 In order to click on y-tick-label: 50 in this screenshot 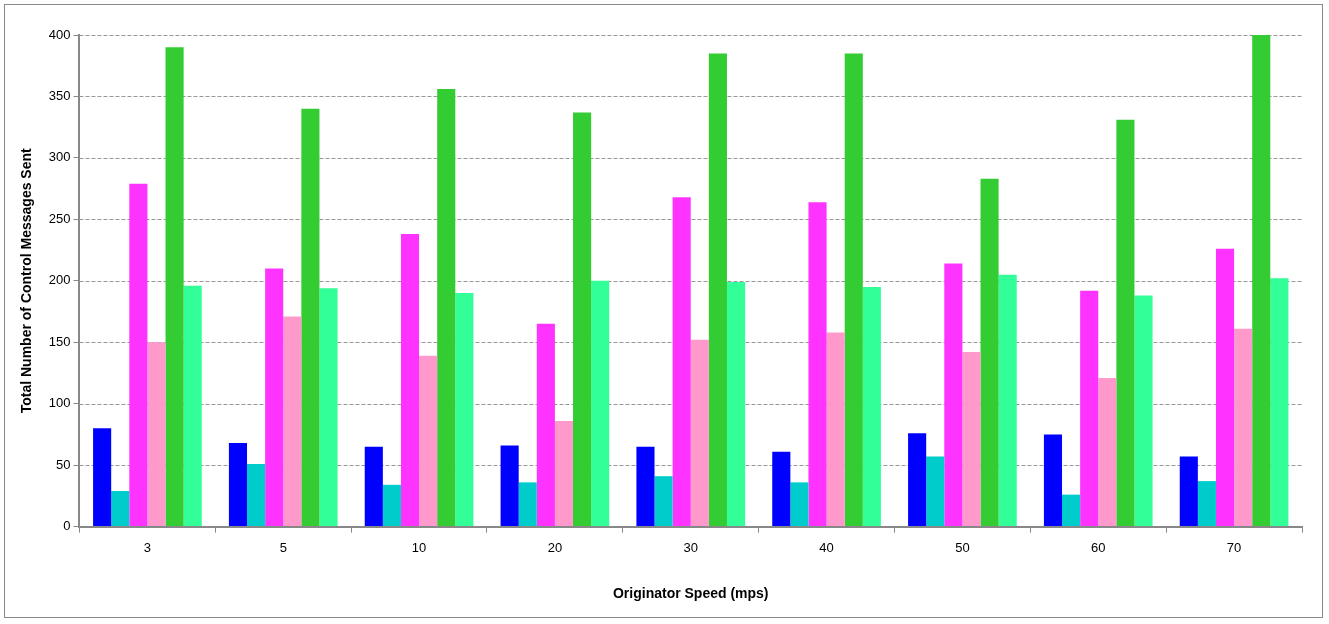, I will do `click(63, 464)`.